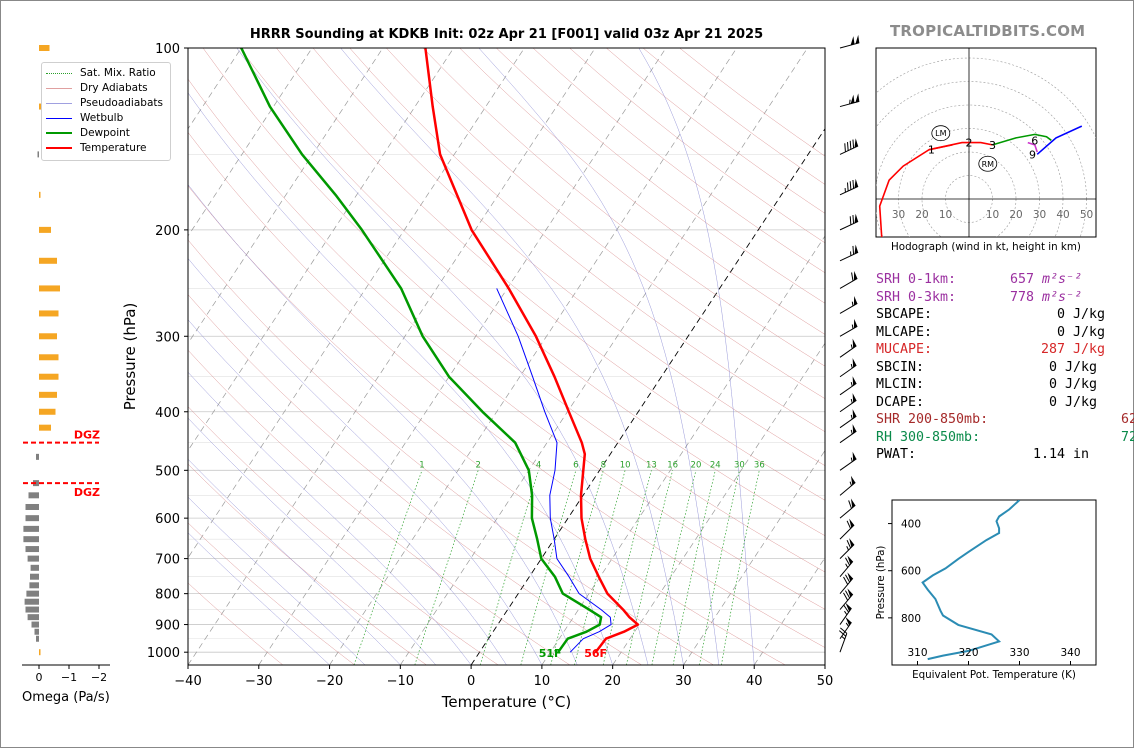 Image resolution: width=1134 pixels, height=748 pixels. Describe the element at coordinates (900, 402) in the screenshot. I see `stat-label: DCAPE:` at that location.